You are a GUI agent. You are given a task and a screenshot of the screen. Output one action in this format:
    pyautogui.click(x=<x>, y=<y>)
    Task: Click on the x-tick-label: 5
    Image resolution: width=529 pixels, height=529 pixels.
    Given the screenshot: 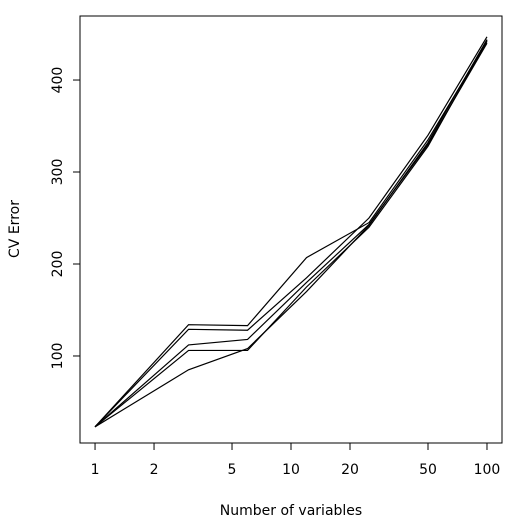 What is the action you would take?
    pyautogui.click(x=232, y=470)
    